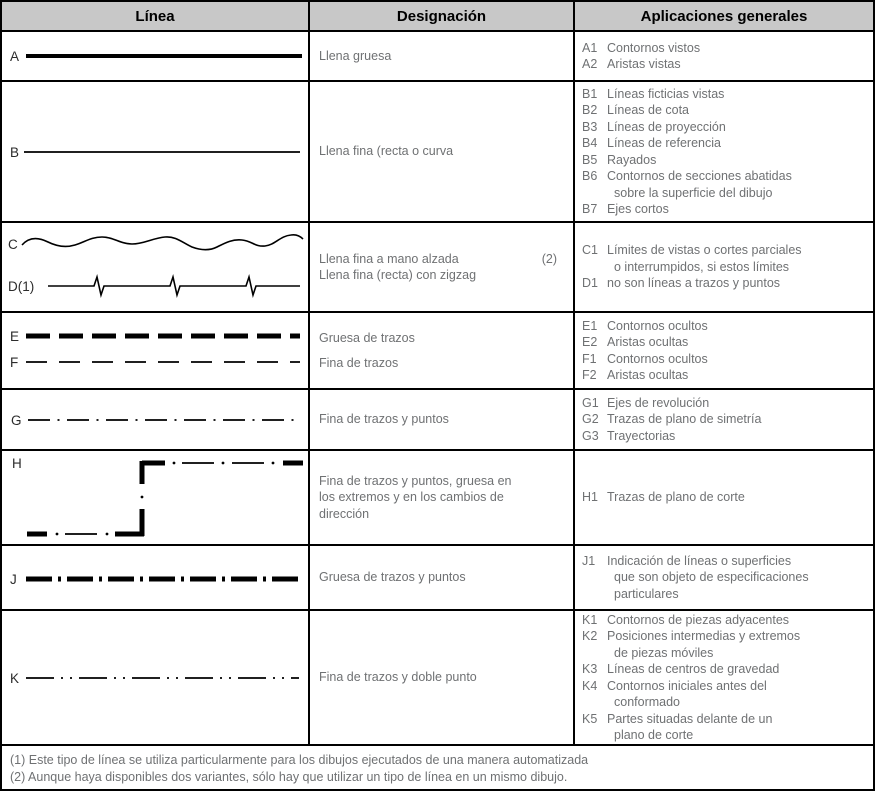 The width and height of the screenshot is (875, 794). What do you see at coordinates (590, 110) in the screenshot?
I see `application-code: B2` at bounding box center [590, 110].